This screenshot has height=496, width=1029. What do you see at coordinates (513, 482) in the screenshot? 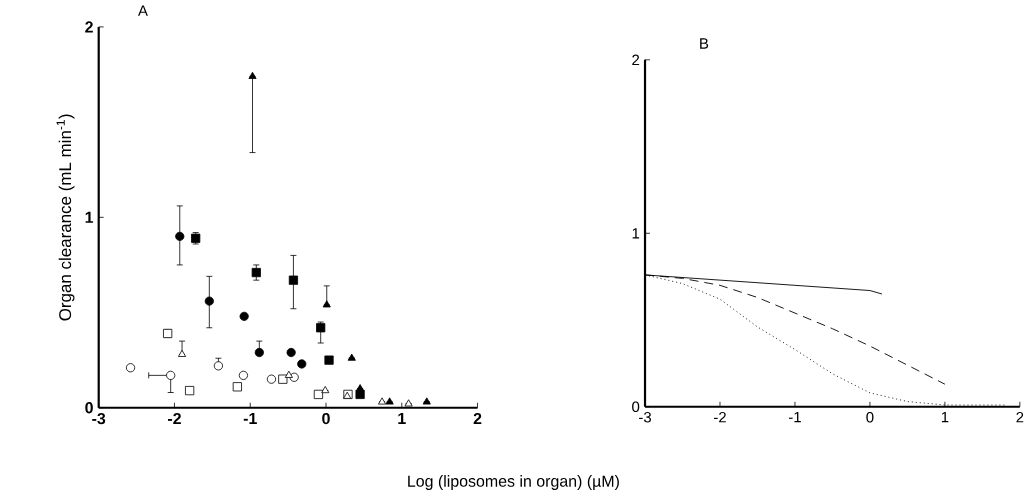
I see `x-axis-title: Log (liposomes in organ) (µM)` at bounding box center [513, 482].